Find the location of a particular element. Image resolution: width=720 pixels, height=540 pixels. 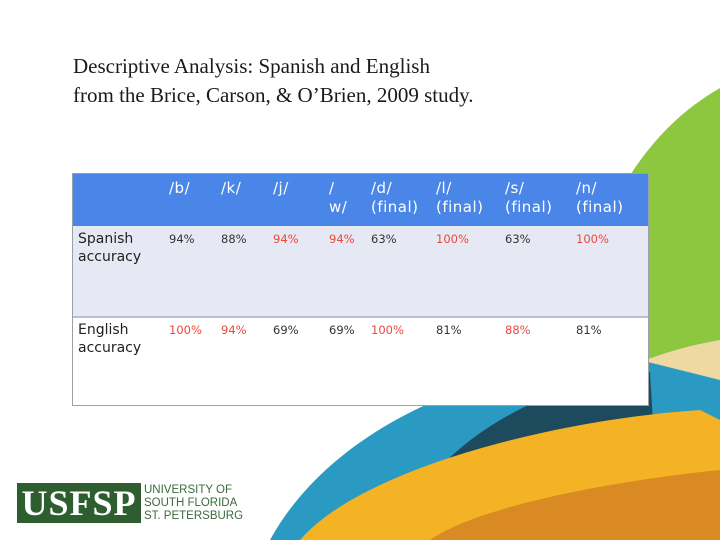

row-label-english: English accuracy is located at coordinates (109, 339).